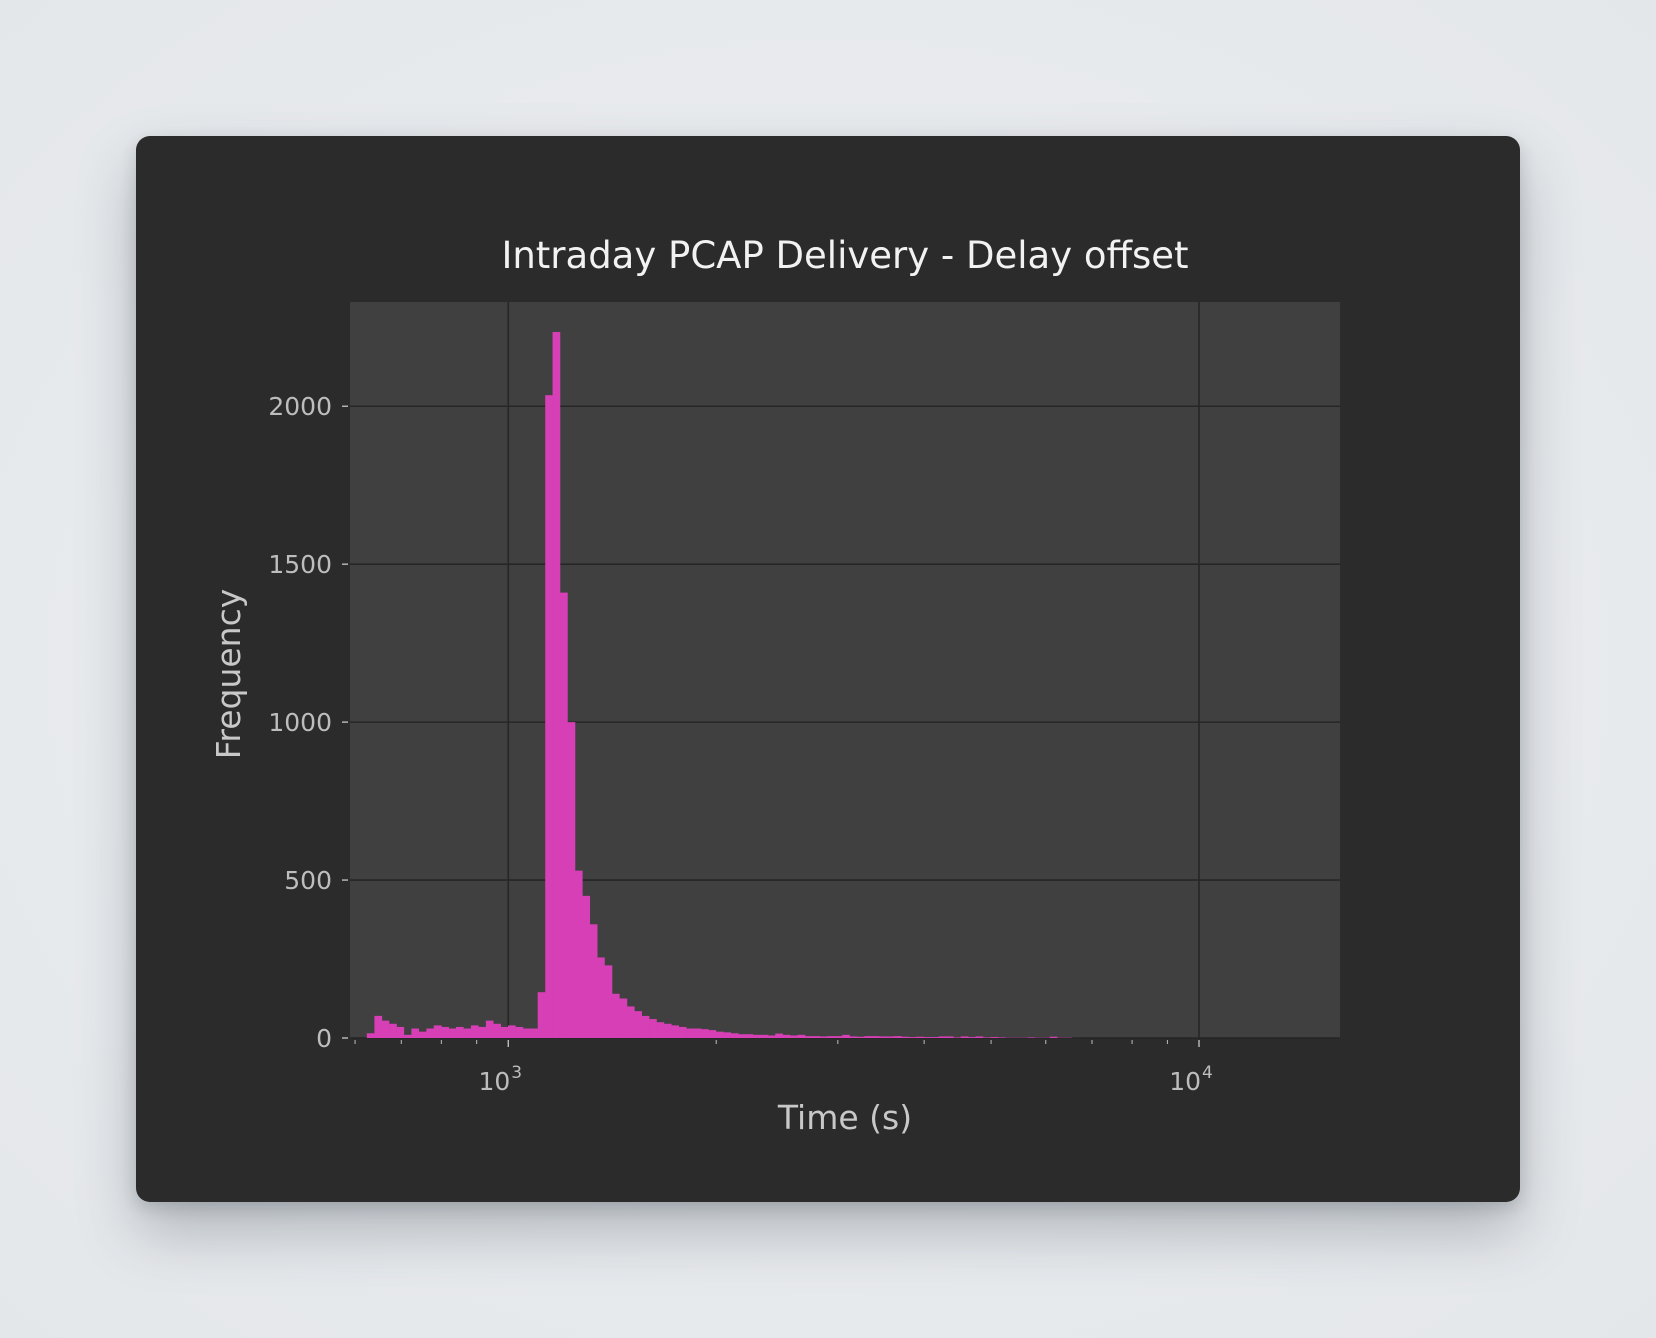  Describe the element at coordinates (308, 880) in the screenshot. I see `y-tick-label: 500` at that location.